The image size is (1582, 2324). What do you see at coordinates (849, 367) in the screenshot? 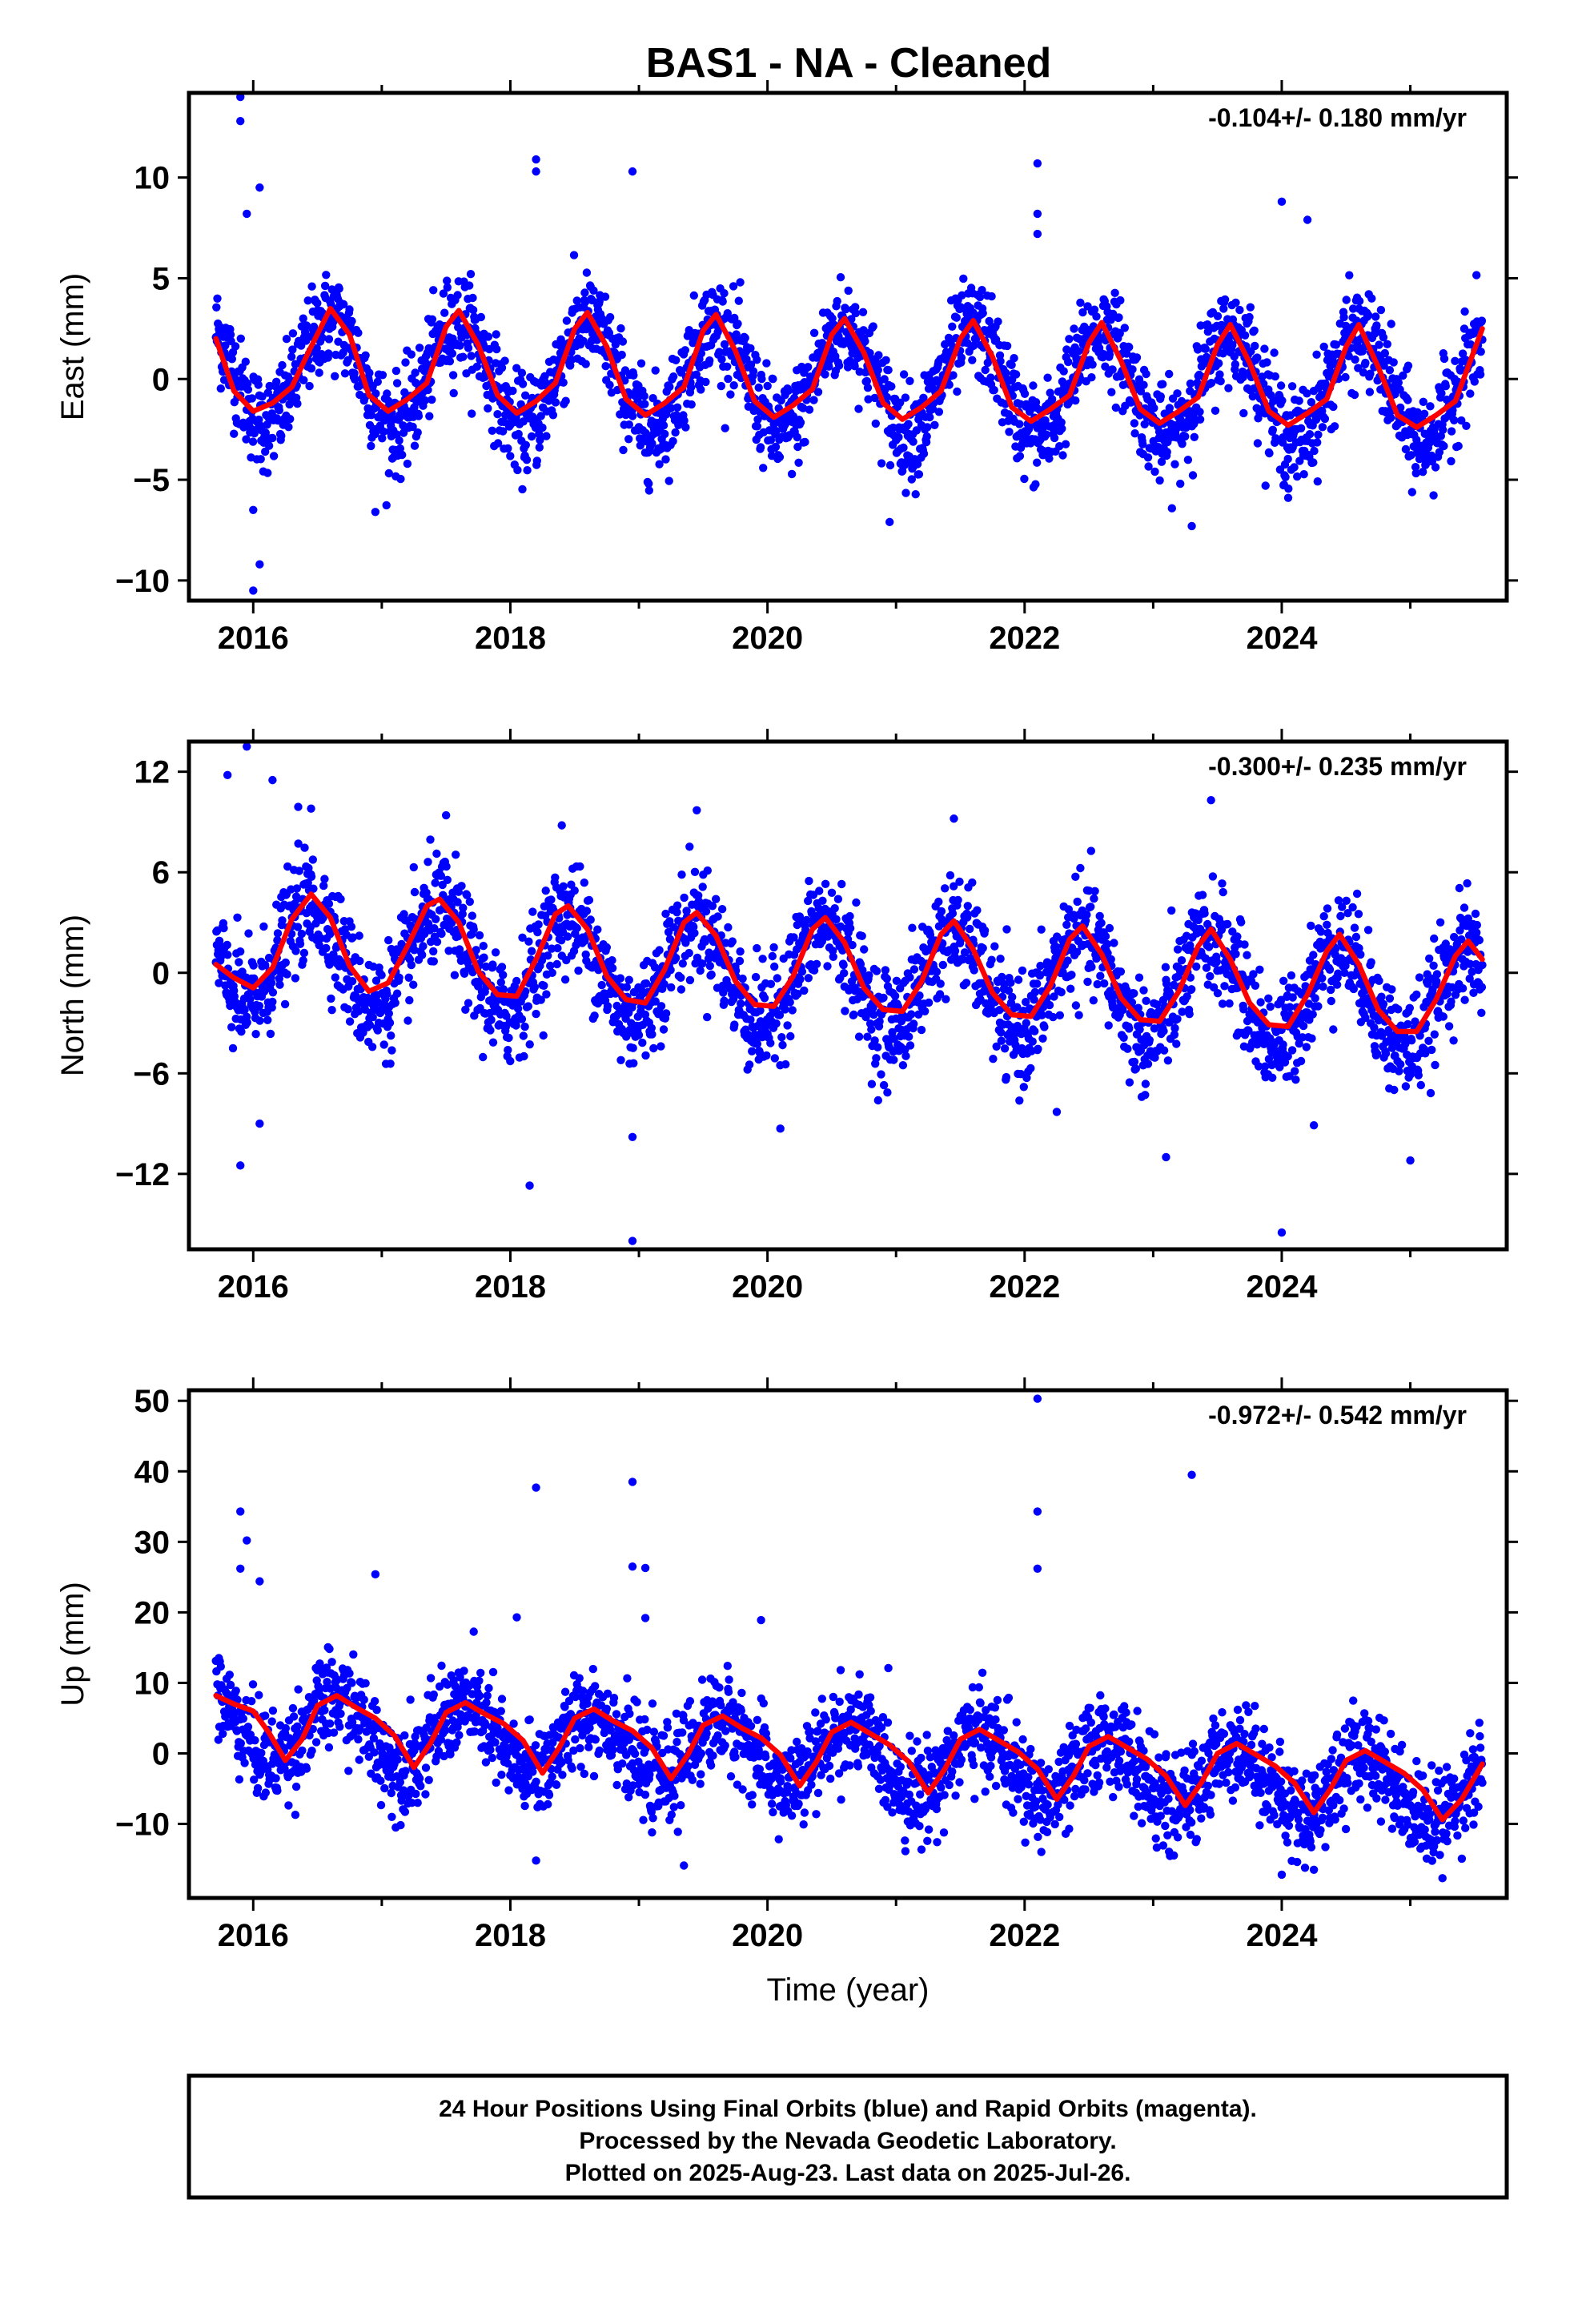
I see `seasonal-fit-line` at bounding box center [849, 367].